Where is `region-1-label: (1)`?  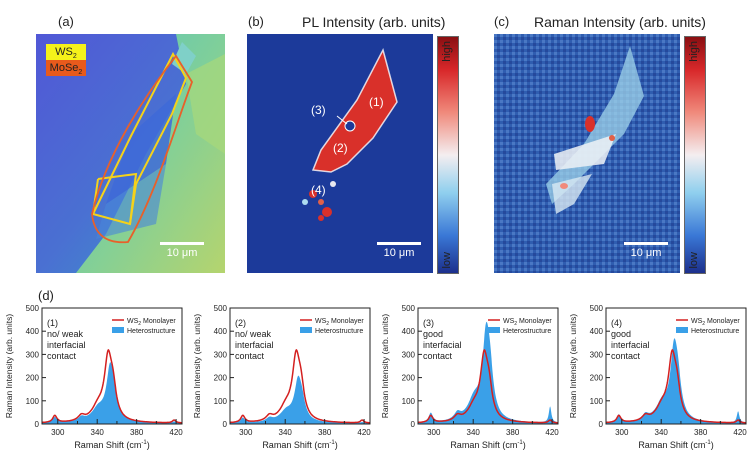
region-1-label: (1) is located at coordinates (376, 102).